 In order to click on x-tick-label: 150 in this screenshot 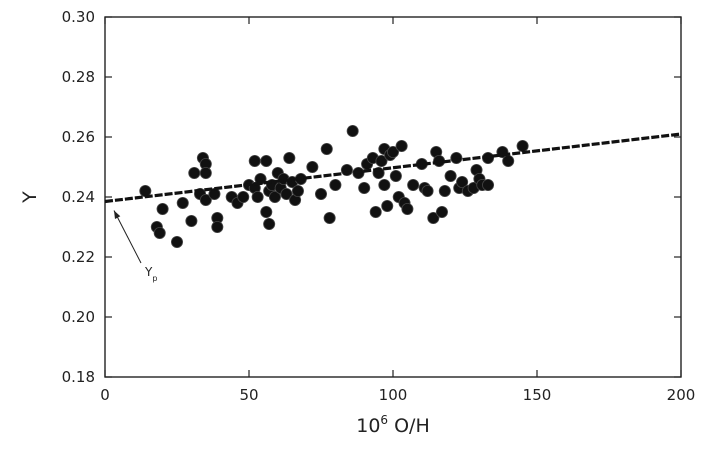, I will do `click(537, 395)`.